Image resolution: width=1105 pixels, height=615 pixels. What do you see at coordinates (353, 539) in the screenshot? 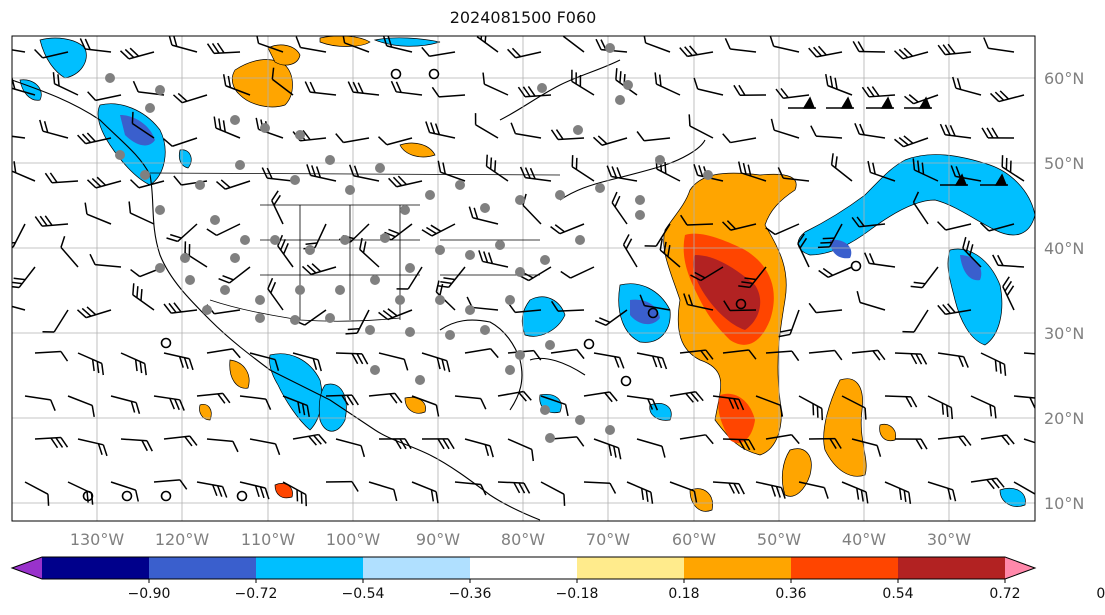
I see `longitude-label: 100°W` at bounding box center [353, 539].